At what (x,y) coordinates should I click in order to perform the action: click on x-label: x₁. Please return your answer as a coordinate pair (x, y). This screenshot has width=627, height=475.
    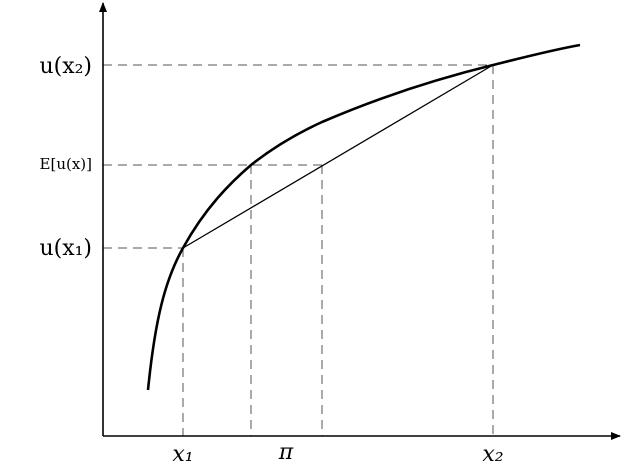
    Looking at the image, I should click on (182, 454).